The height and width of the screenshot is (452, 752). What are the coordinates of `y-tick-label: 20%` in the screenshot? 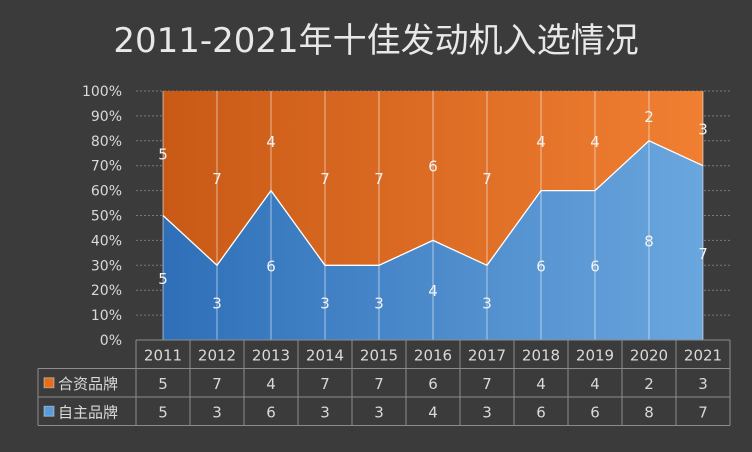 It's located at (106, 291).